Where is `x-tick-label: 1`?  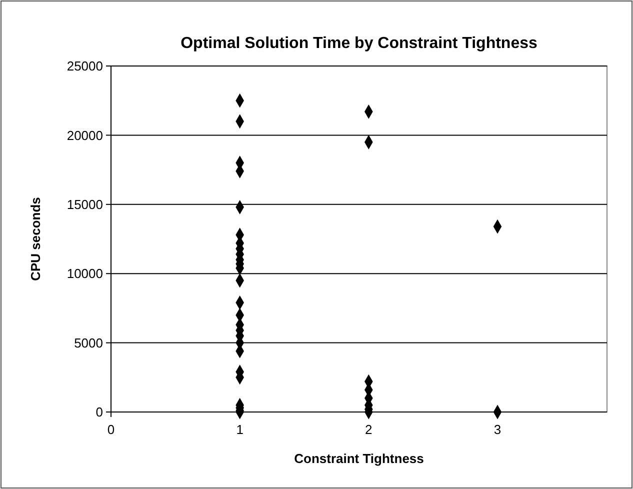
x-tick-label: 1 is located at coordinates (240, 429).